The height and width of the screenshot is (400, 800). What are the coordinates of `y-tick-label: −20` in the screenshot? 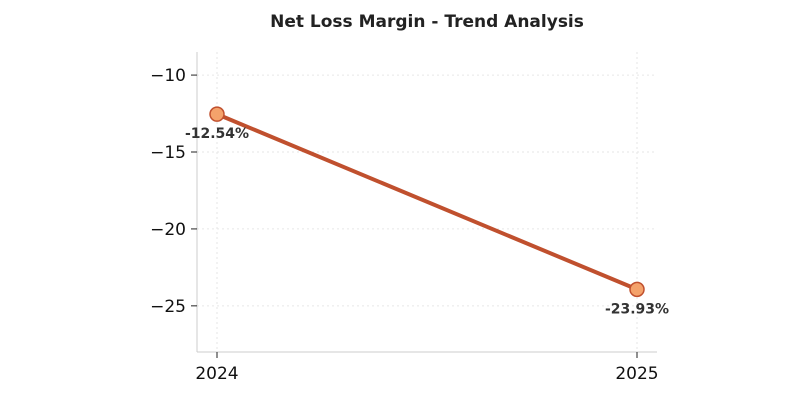 It's located at (168, 230).